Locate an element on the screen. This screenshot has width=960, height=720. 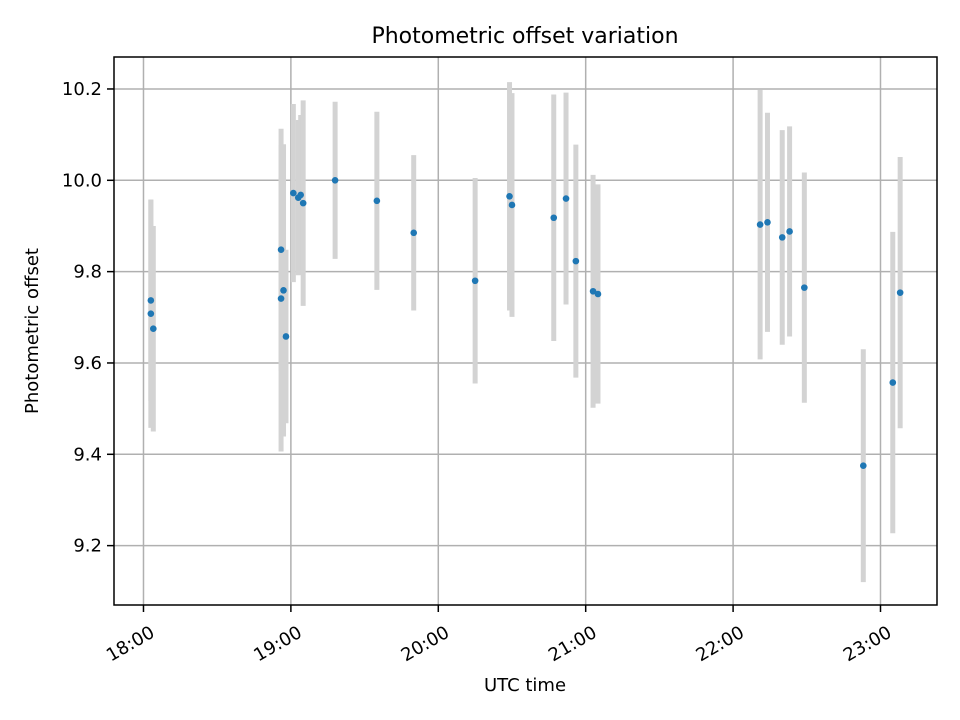
y-tick-label: 9.2 is located at coordinates (87, 546).